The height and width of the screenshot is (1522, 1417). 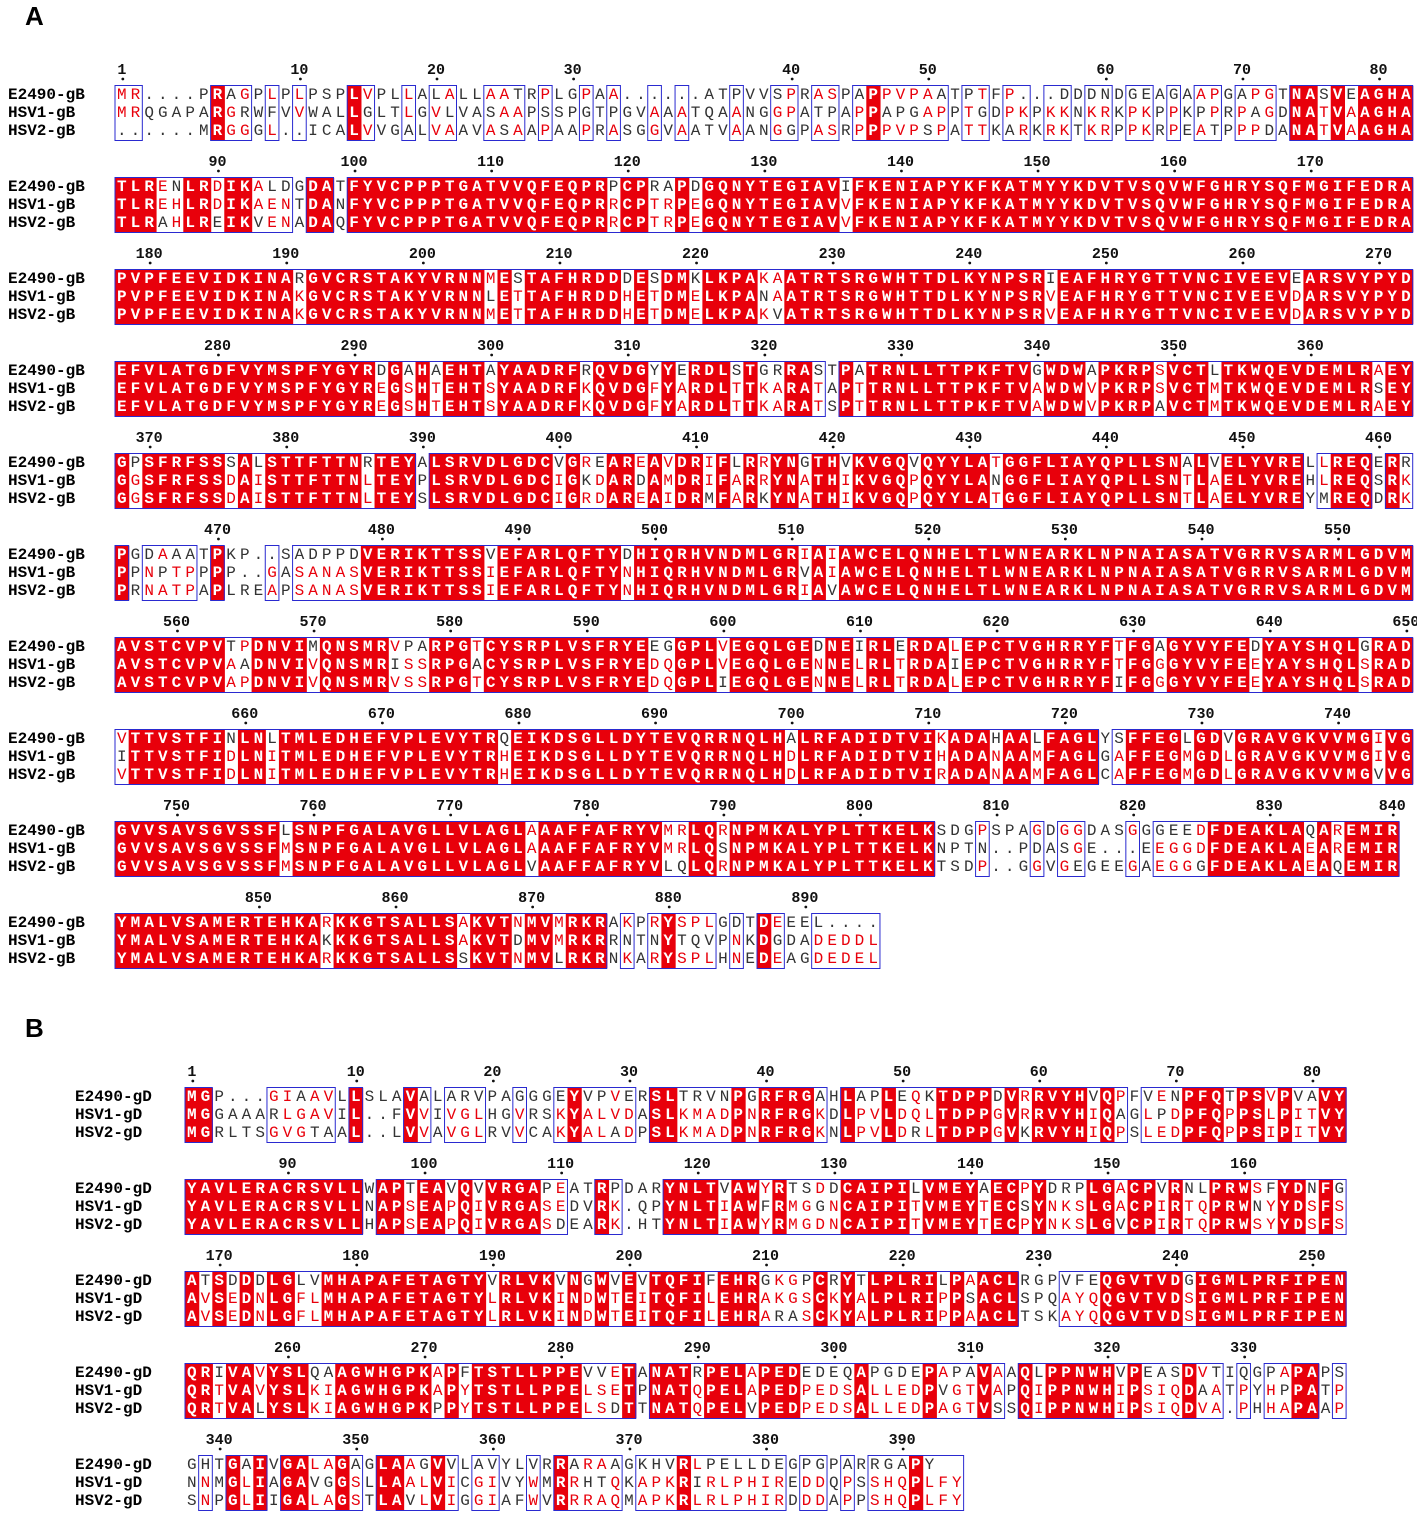 I want to click on residue: ., so click(x=177, y=131).